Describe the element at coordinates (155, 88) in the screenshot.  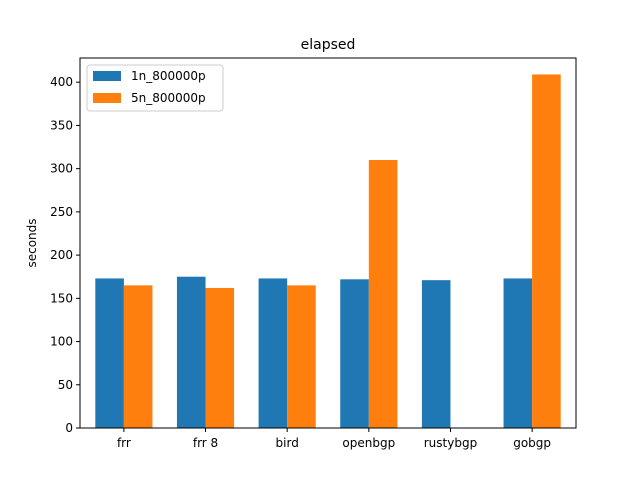
I see `legend: 1n_800000p 5n_800000p` at that location.